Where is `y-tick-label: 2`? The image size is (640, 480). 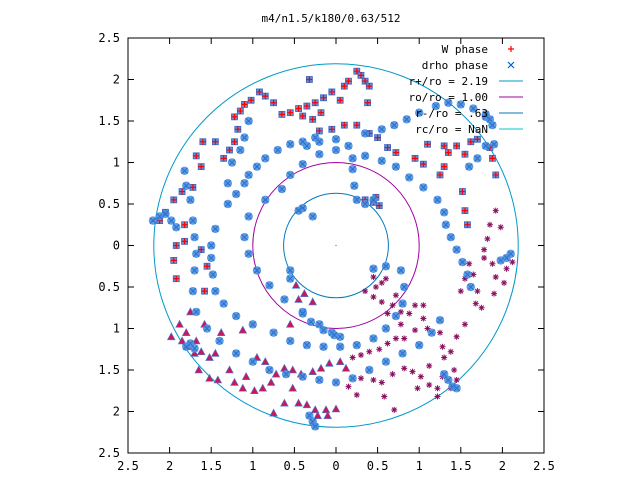 y-tick-label: 2 is located at coordinates (116, 80).